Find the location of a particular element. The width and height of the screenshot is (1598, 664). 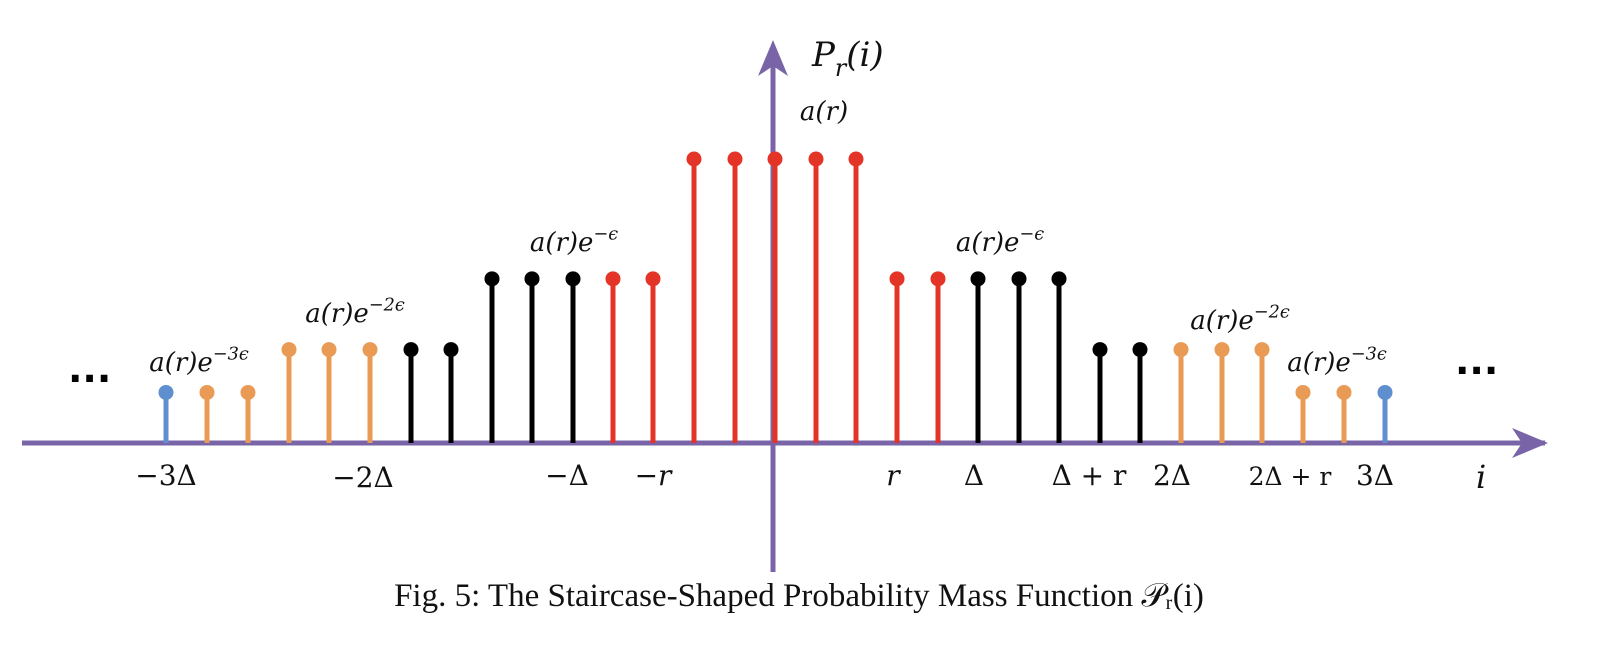

tick-label: −r is located at coordinates (654, 475).